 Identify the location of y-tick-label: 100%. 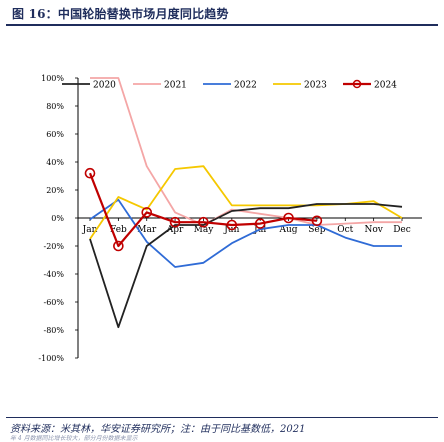
(52, 78).